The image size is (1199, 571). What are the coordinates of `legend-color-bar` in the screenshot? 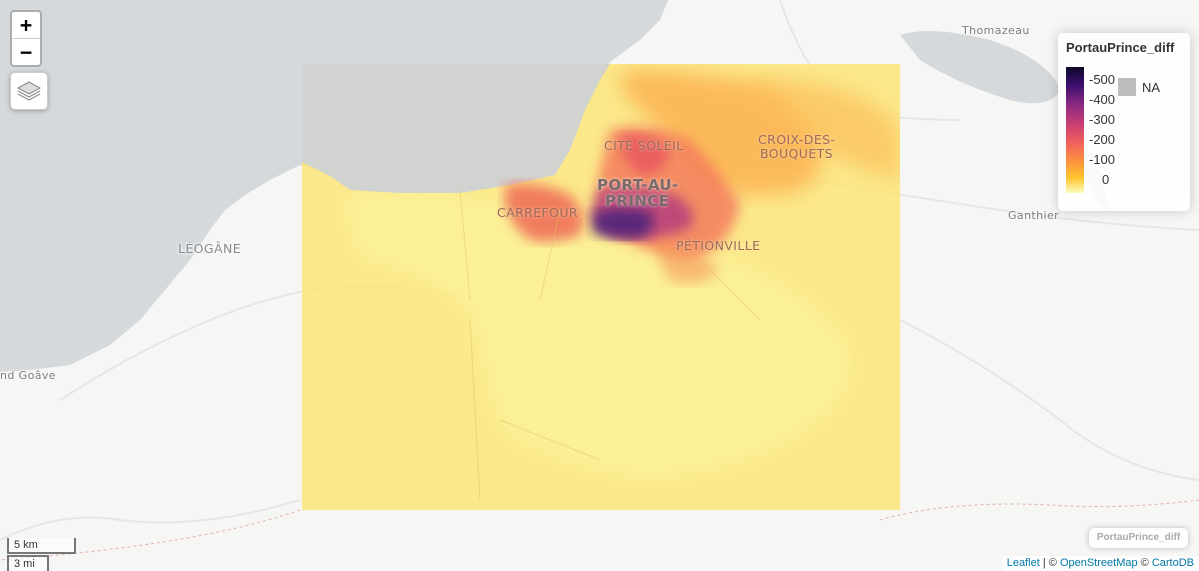 It's located at (1075, 130).